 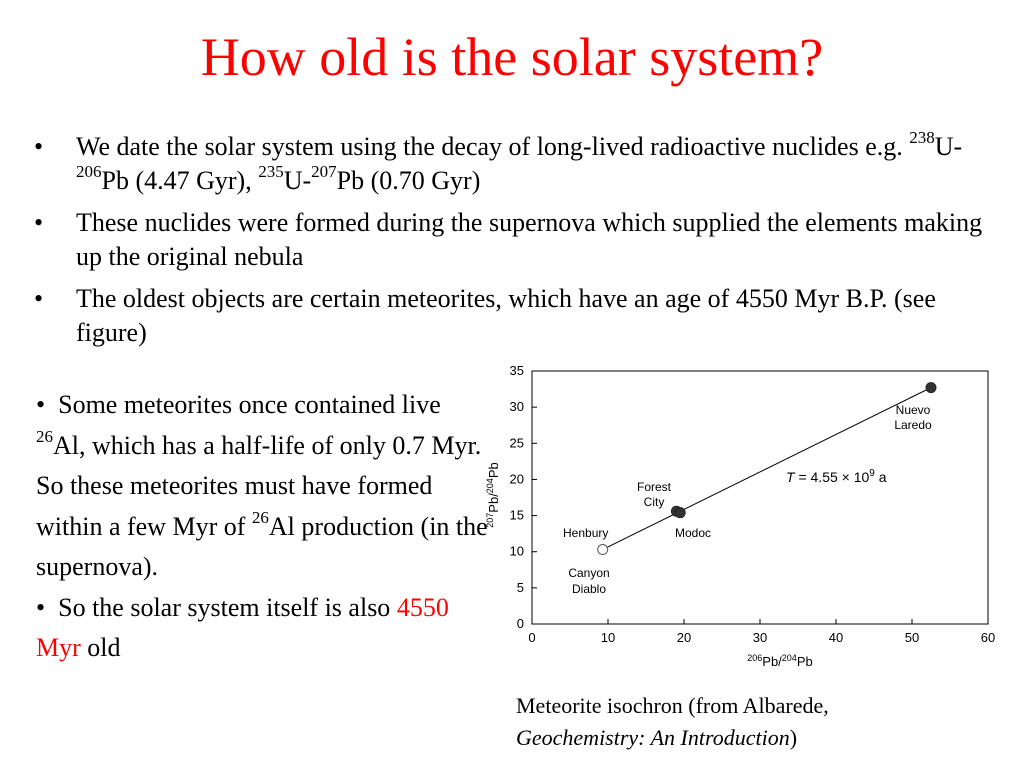 I want to click on points-group, so click(x=767, y=469).